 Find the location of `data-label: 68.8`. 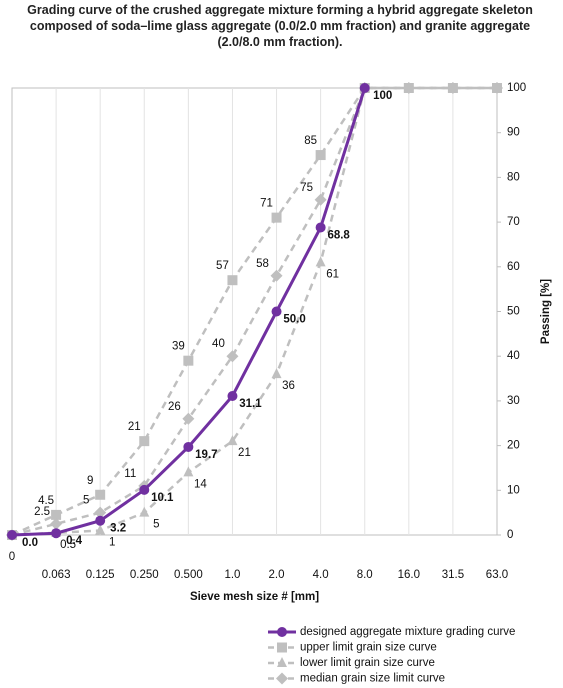

data-label: 68.8 is located at coordinates (338, 235).